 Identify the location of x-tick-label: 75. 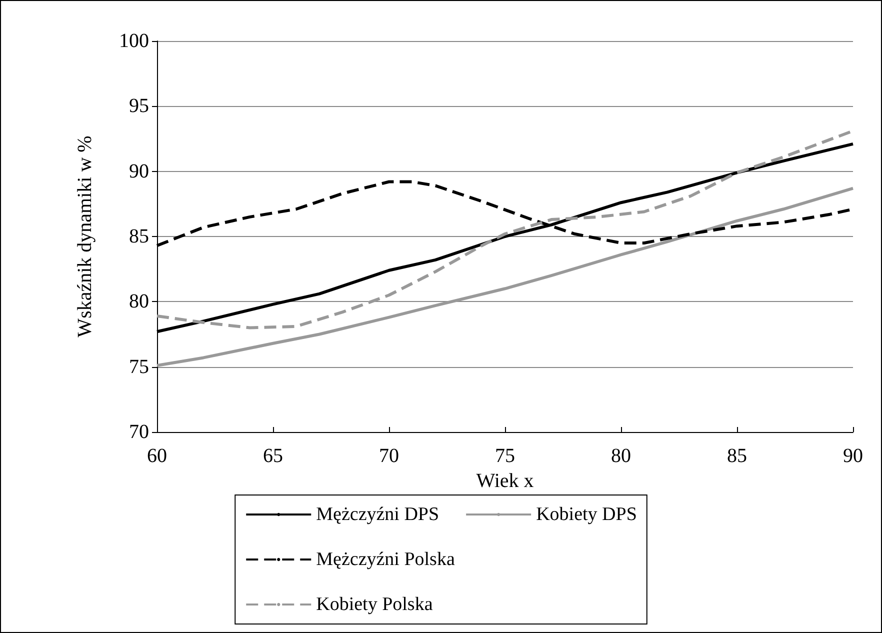
(505, 456).